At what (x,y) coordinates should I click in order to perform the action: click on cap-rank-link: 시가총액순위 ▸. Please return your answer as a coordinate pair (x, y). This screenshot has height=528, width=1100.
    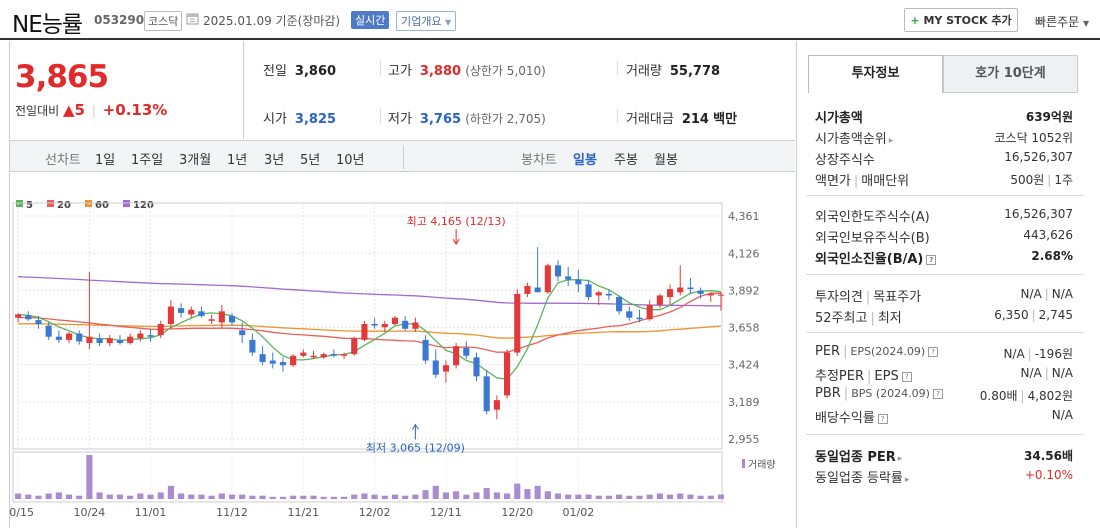
    Looking at the image, I should click on (854, 139).